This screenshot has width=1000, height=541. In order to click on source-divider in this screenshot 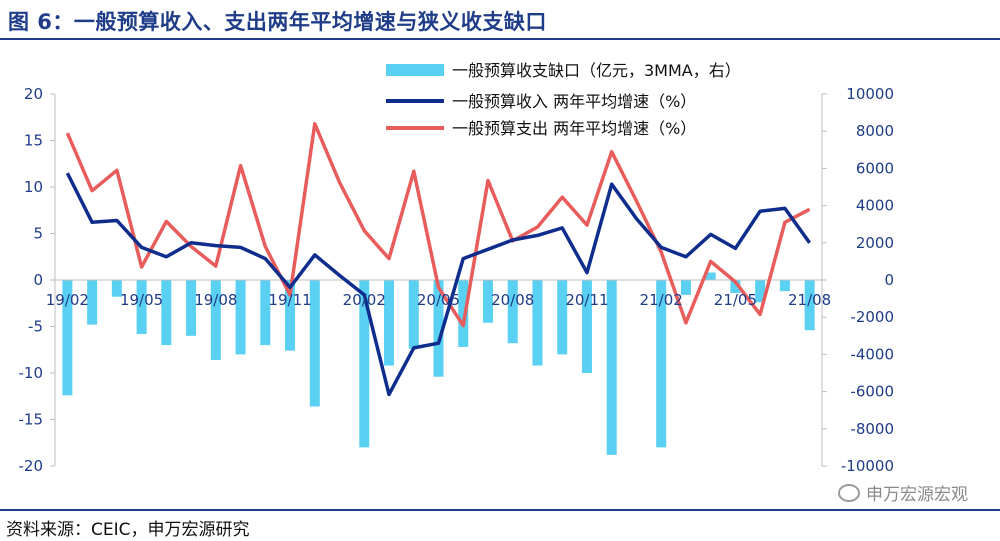, I will do `click(500, 510)`.